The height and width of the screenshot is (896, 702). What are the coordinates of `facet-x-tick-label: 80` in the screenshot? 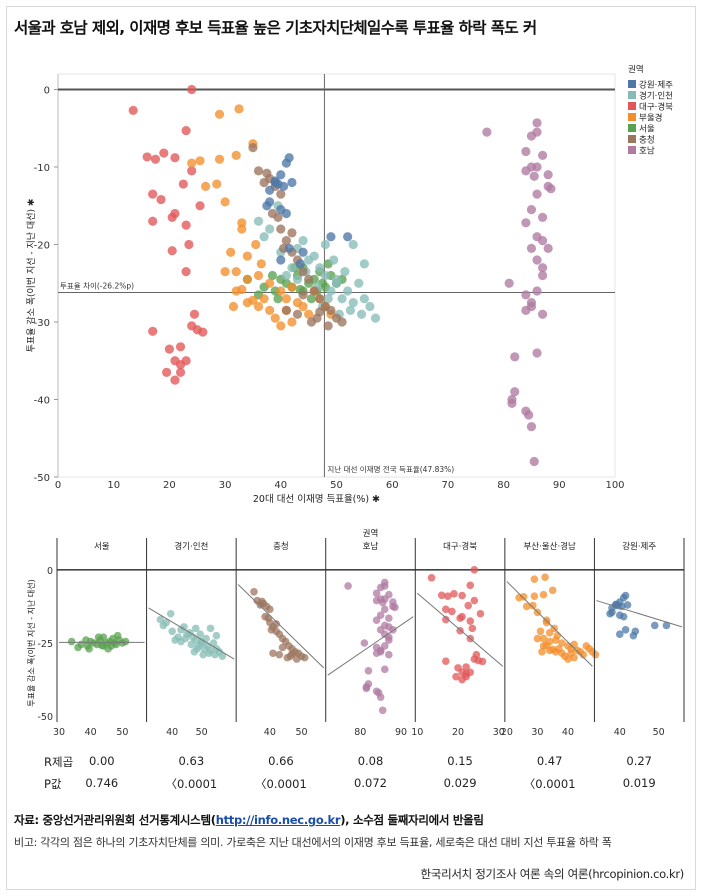 It's located at (360, 732).